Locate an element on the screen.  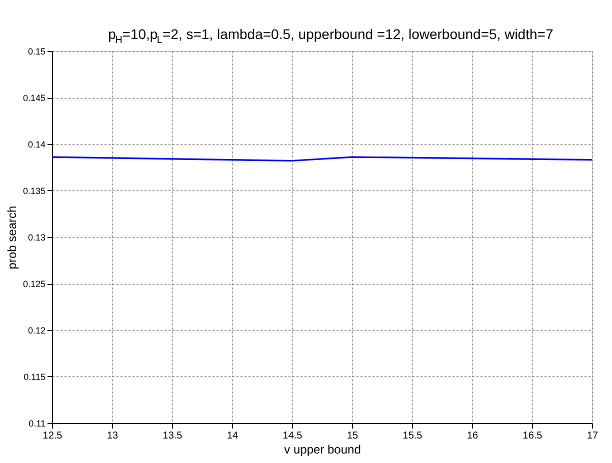
x-tick-label: 12.5 is located at coordinates (52, 436).